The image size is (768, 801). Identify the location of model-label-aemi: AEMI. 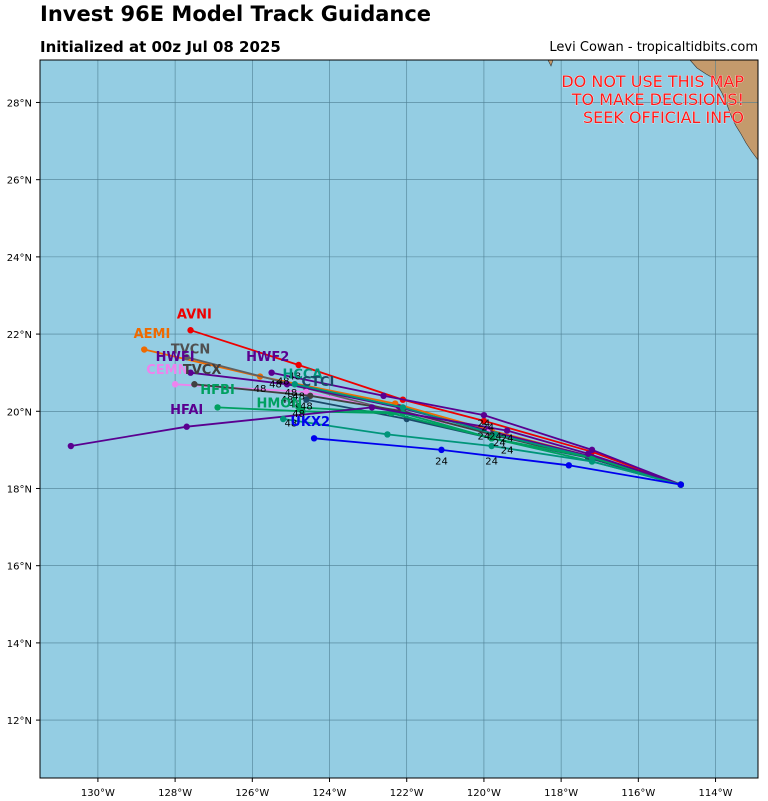
(152, 334).